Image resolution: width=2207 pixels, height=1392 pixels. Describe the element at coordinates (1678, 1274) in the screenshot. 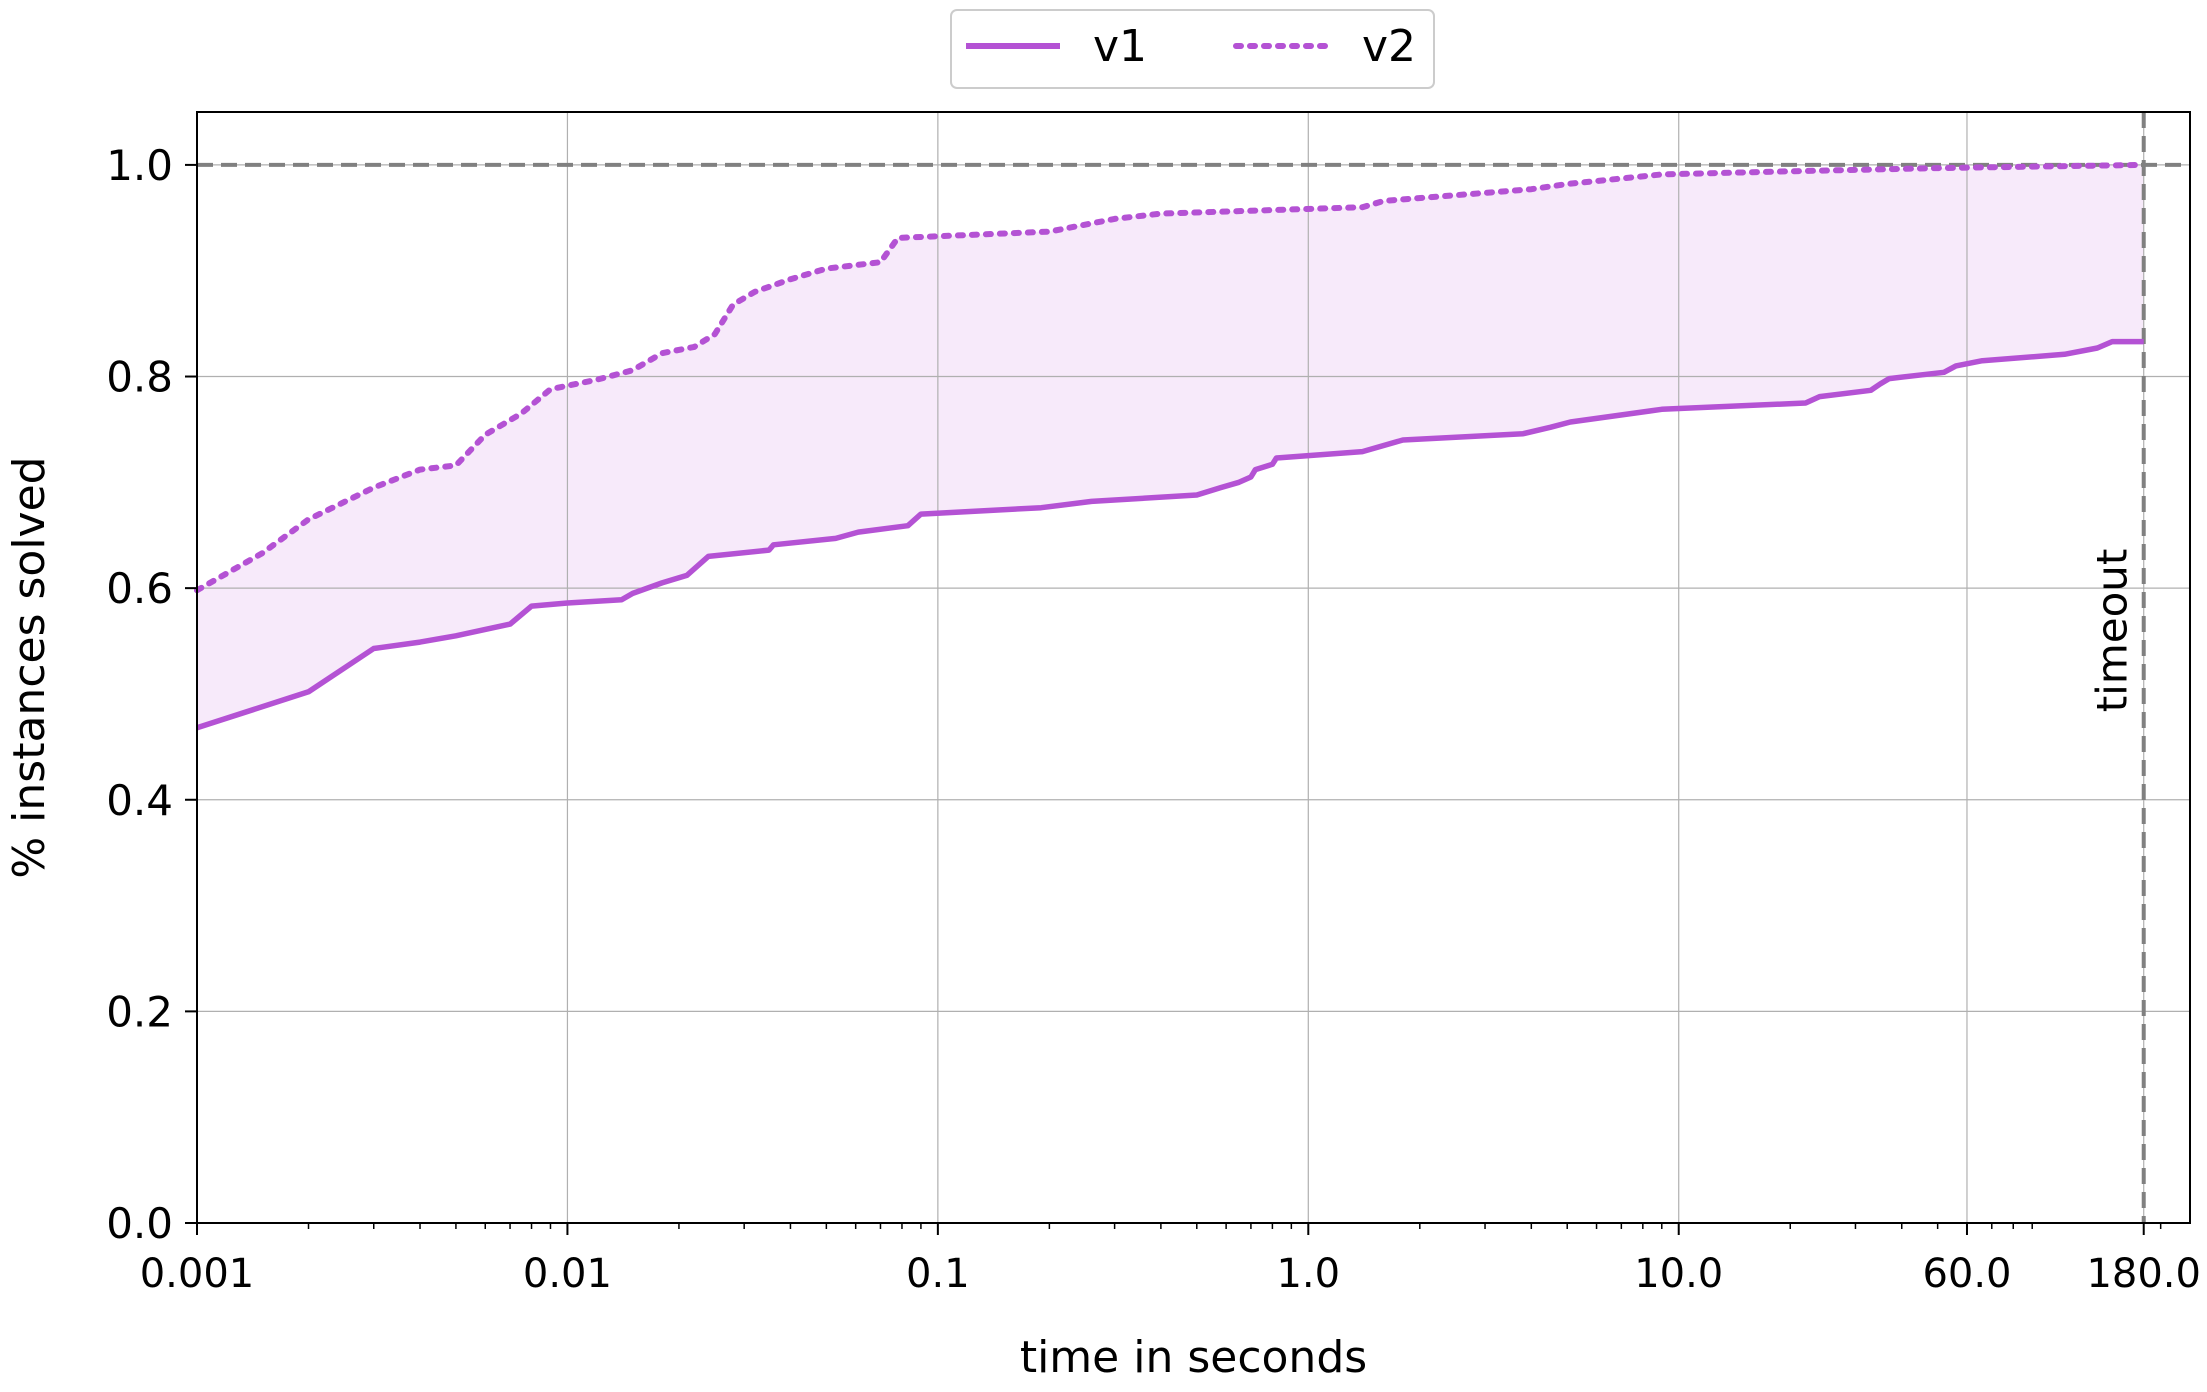

I see `x-tick-label: 10.0` at that location.